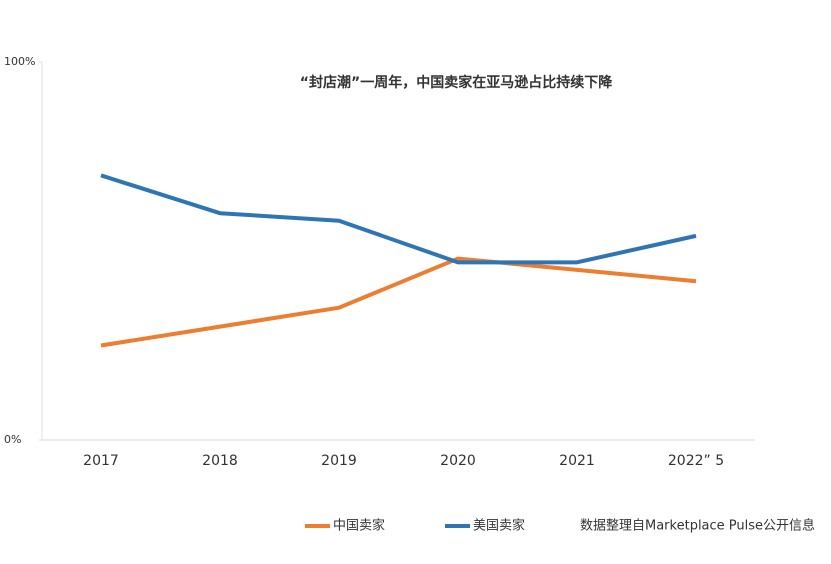  Describe the element at coordinates (359, 526) in the screenshot. I see `legend-label: 中国卖家` at that location.